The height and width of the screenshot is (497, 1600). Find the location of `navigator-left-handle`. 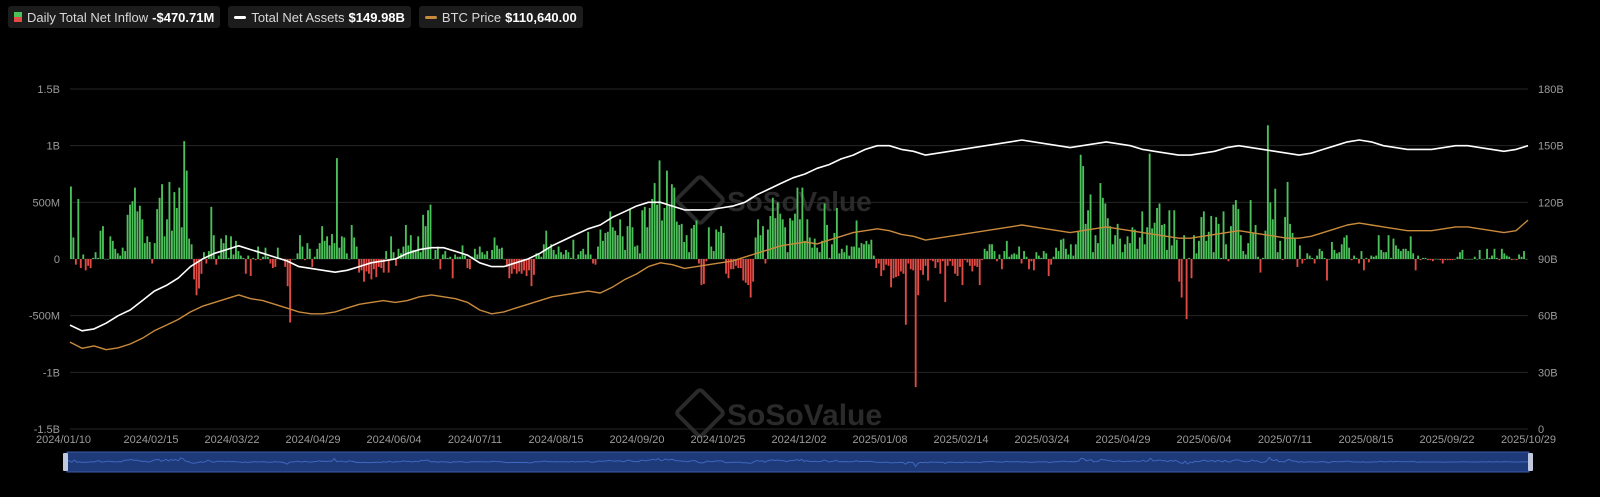

navigator-left-handle is located at coordinates (65, 462).